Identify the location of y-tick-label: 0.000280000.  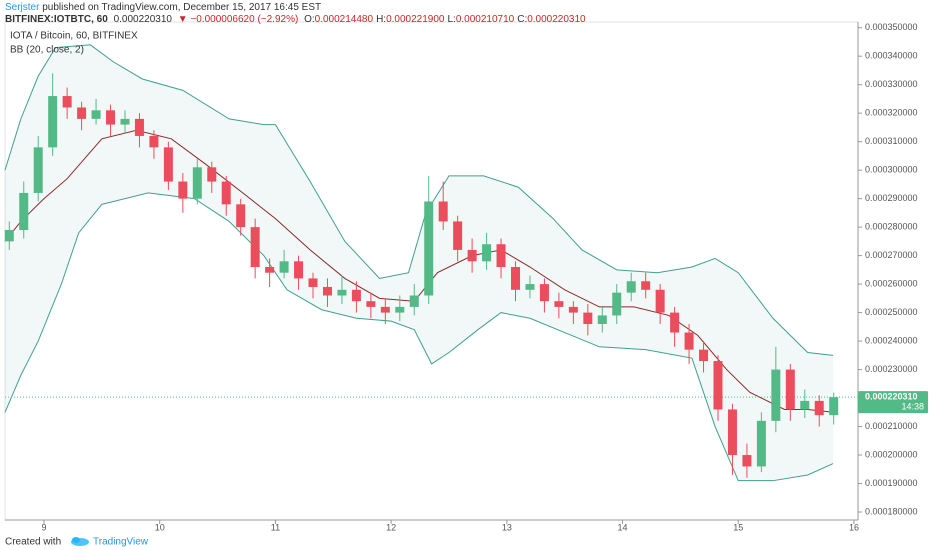
(891, 227).